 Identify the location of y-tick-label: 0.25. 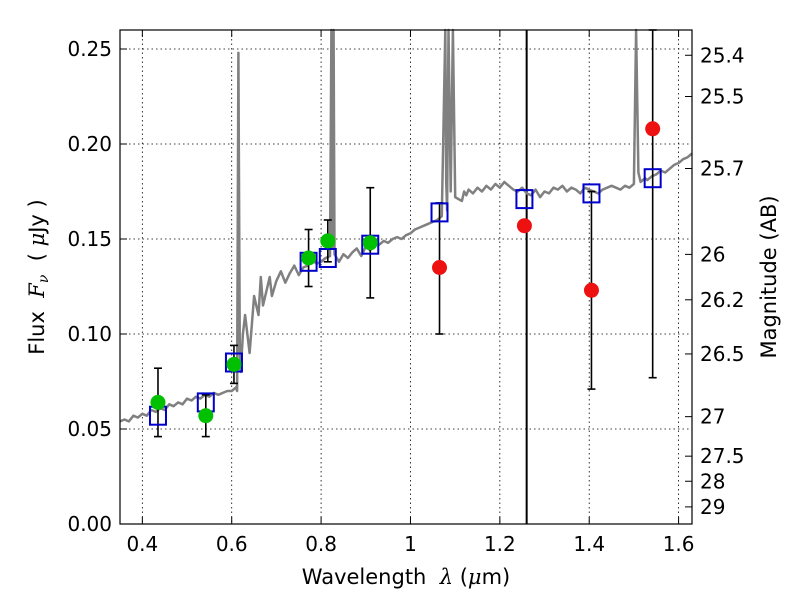
(89, 49).